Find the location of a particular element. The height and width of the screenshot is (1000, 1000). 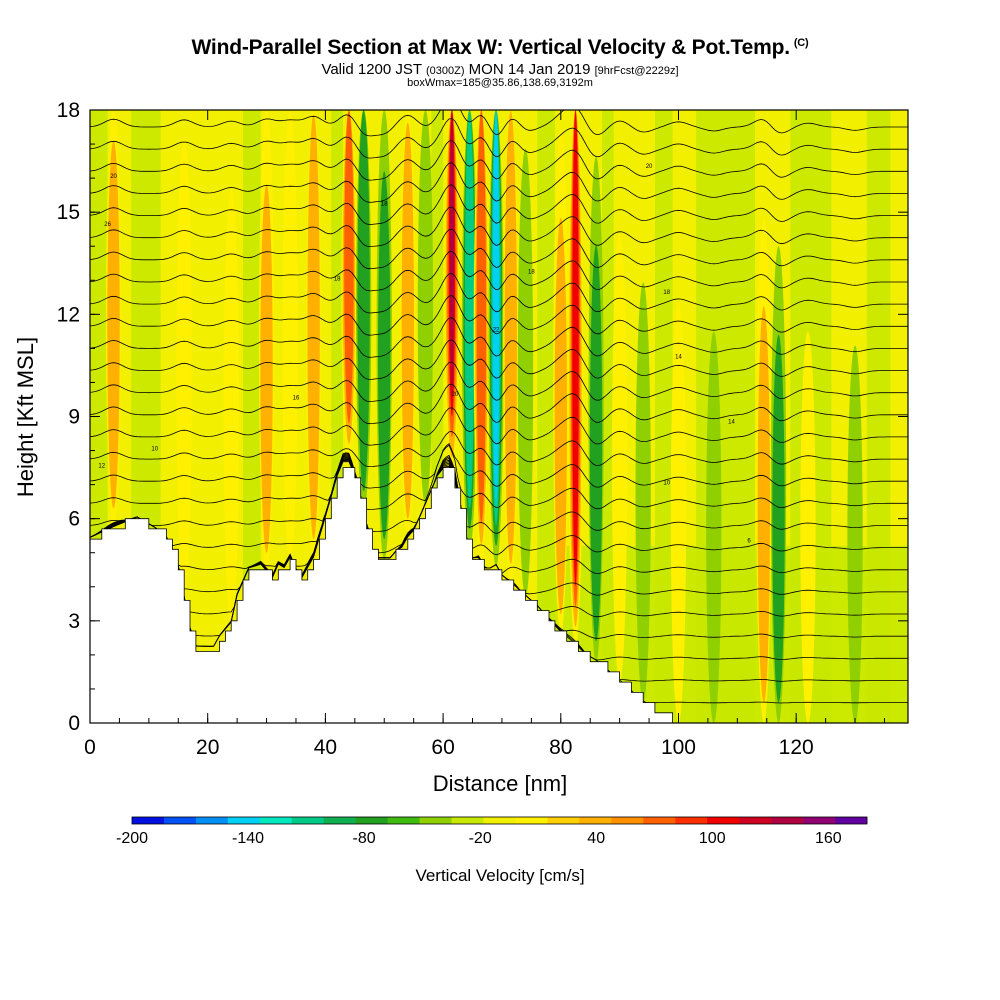

colorbar: -200 -140 -80 -20 40 100 160 is located at coordinates (492, 831).